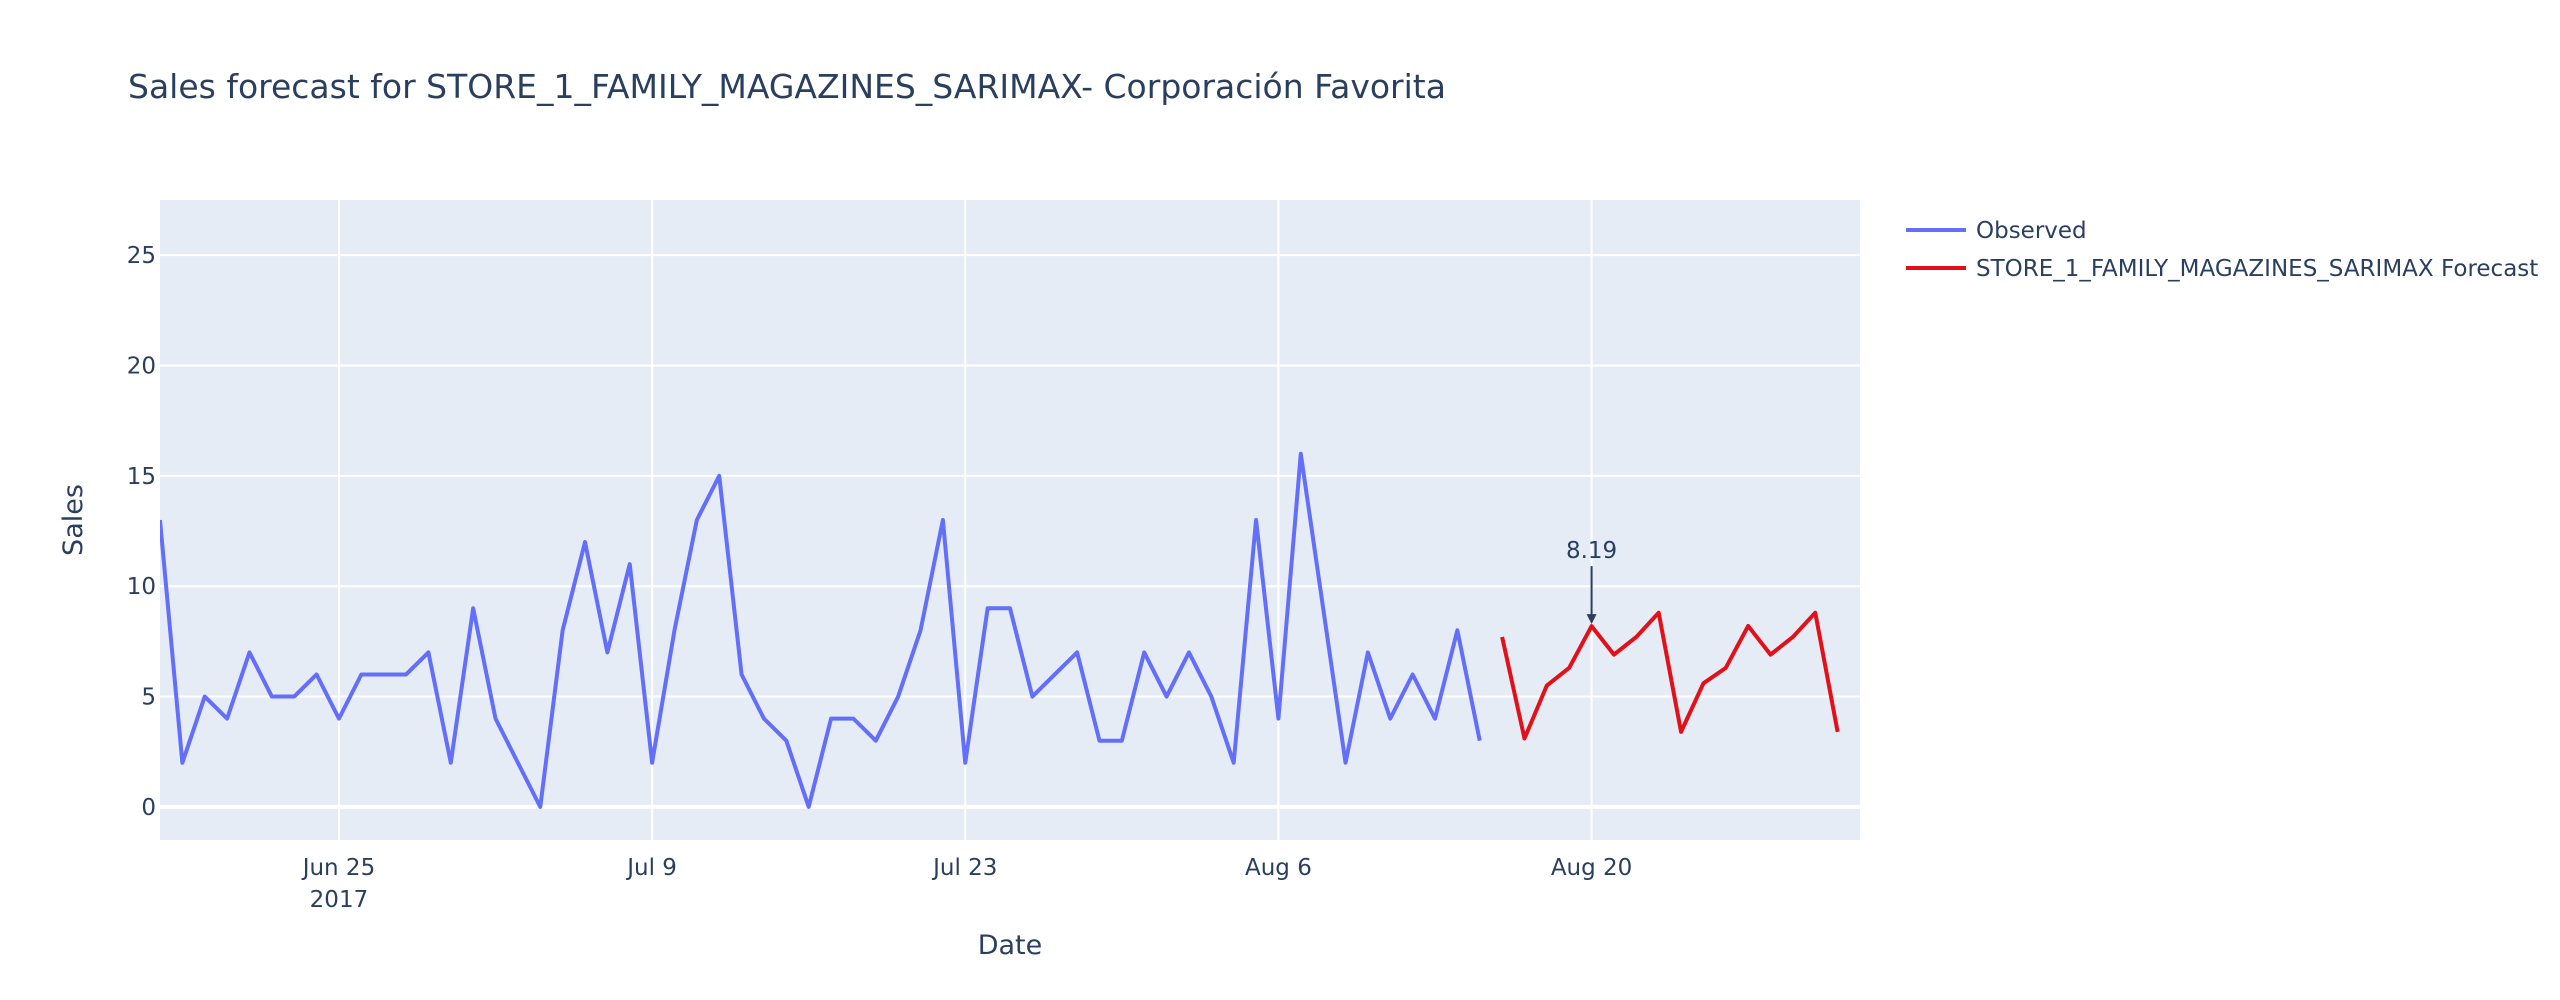 Image resolution: width=2560 pixels, height=1000 pixels. What do you see at coordinates (1670, 675) in the screenshot?
I see `forecast-series-line` at bounding box center [1670, 675].